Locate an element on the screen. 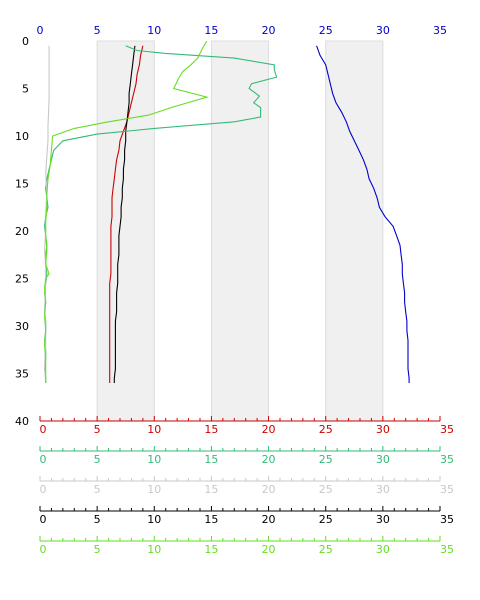 The image size is (480, 600). bottom-axis-1-tick-label-4: 20 is located at coordinates (269, 459).